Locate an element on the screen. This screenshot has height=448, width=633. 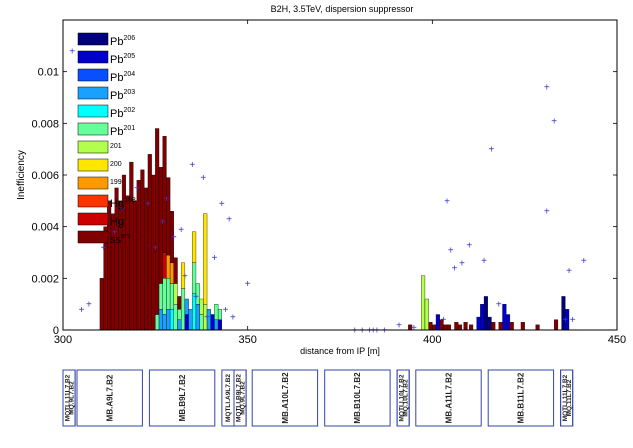
plus-marker-1: + is located at coordinates (82, 310).